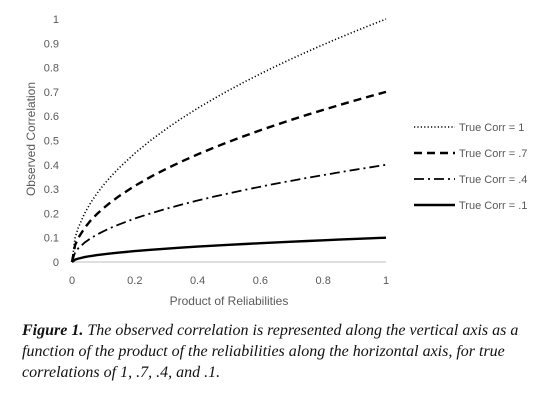 The width and height of the screenshot is (545, 405). I want to click on legend-label-1: True Corr = 1, so click(491, 128).